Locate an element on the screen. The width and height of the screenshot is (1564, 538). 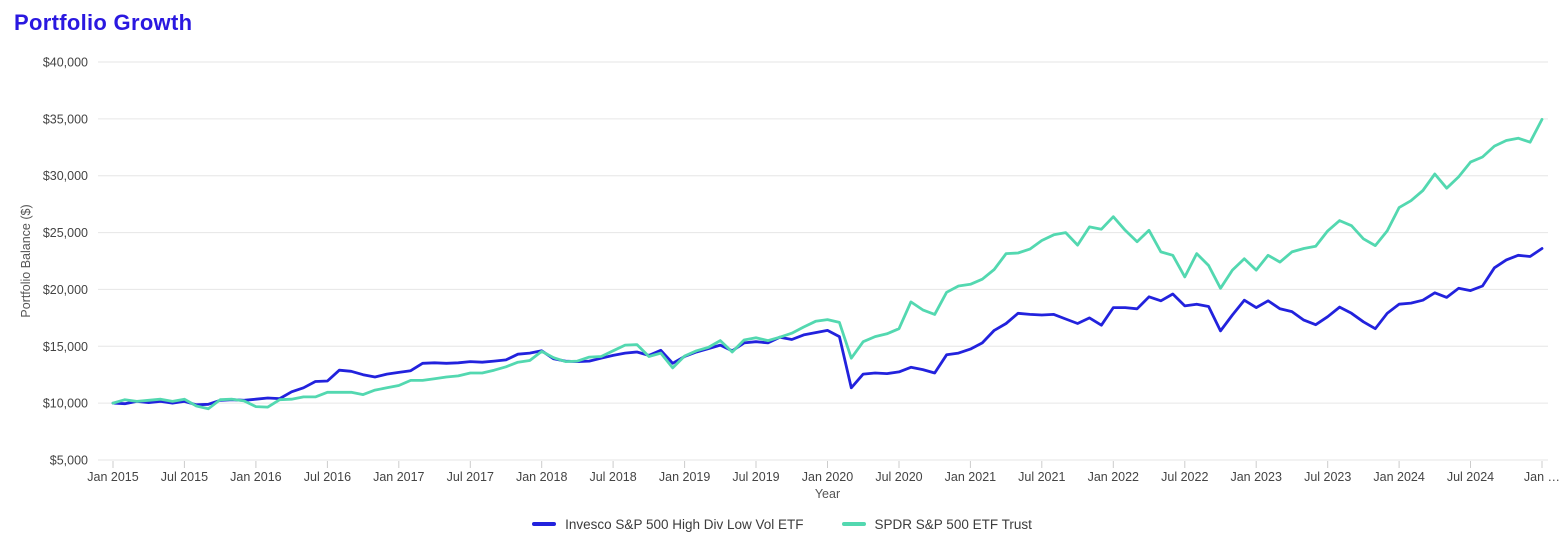
page-title: Portfolio Growth is located at coordinates (103, 22).